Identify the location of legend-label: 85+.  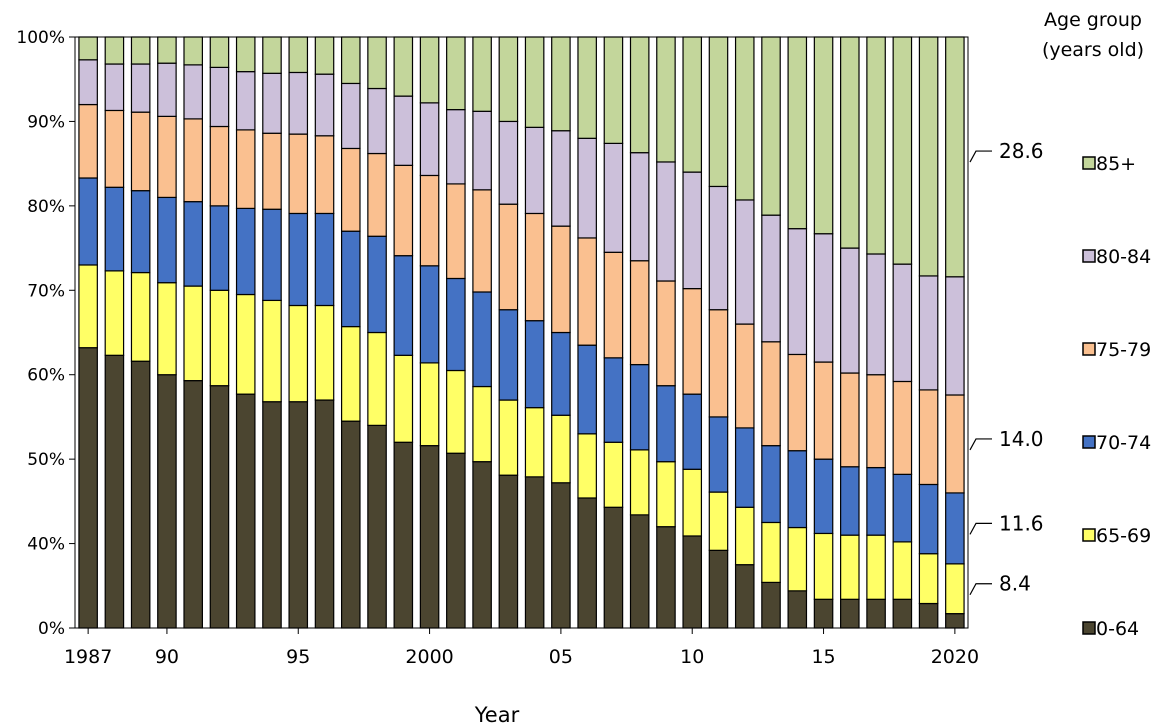
(1116, 164).